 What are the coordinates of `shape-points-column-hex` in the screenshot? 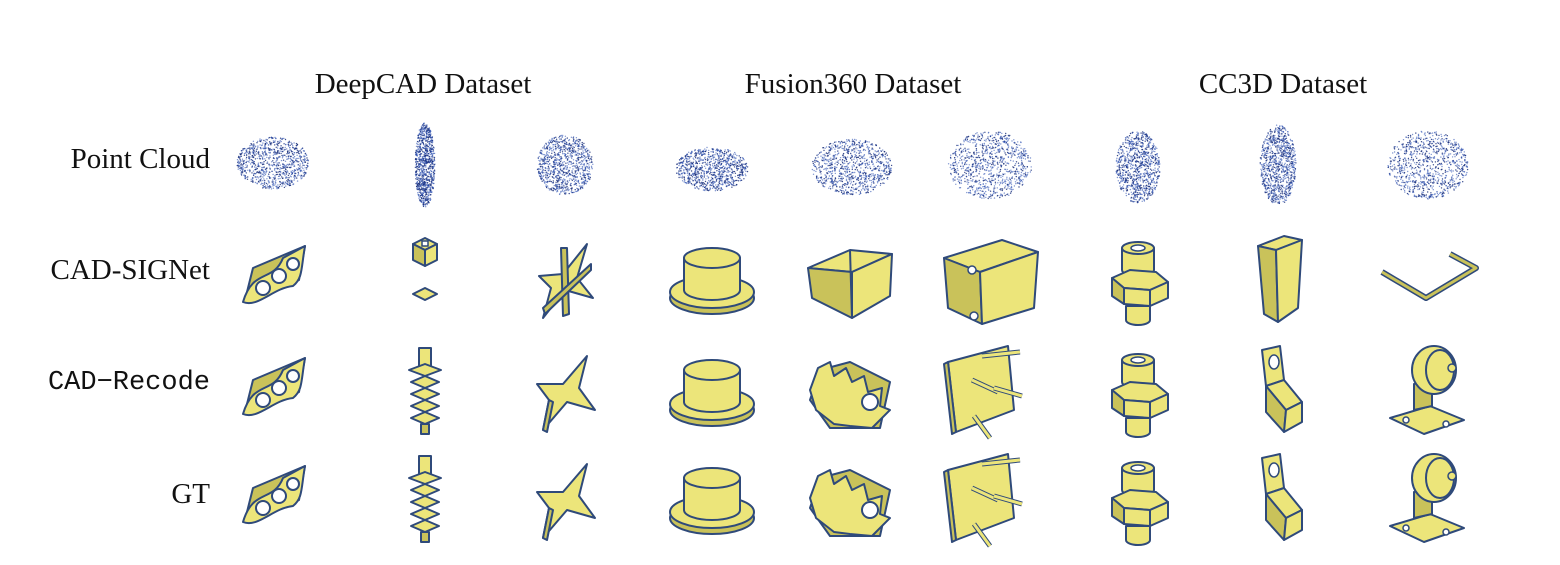 It's located at (1138, 165).